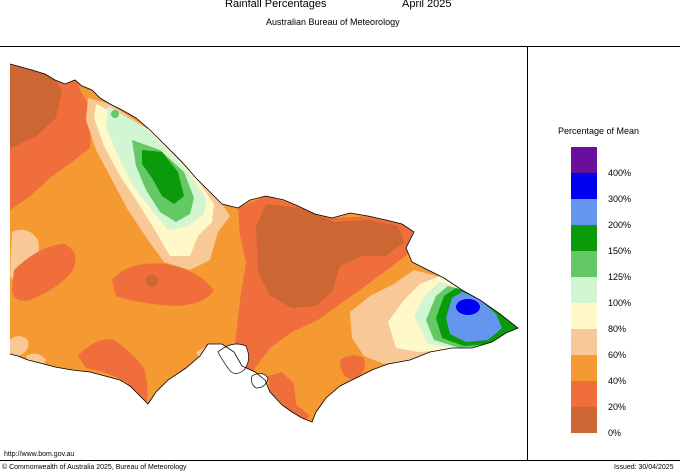  Describe the element at coordinates (330, 256) in the screenshot. I see `area-ne-driest` at that location.